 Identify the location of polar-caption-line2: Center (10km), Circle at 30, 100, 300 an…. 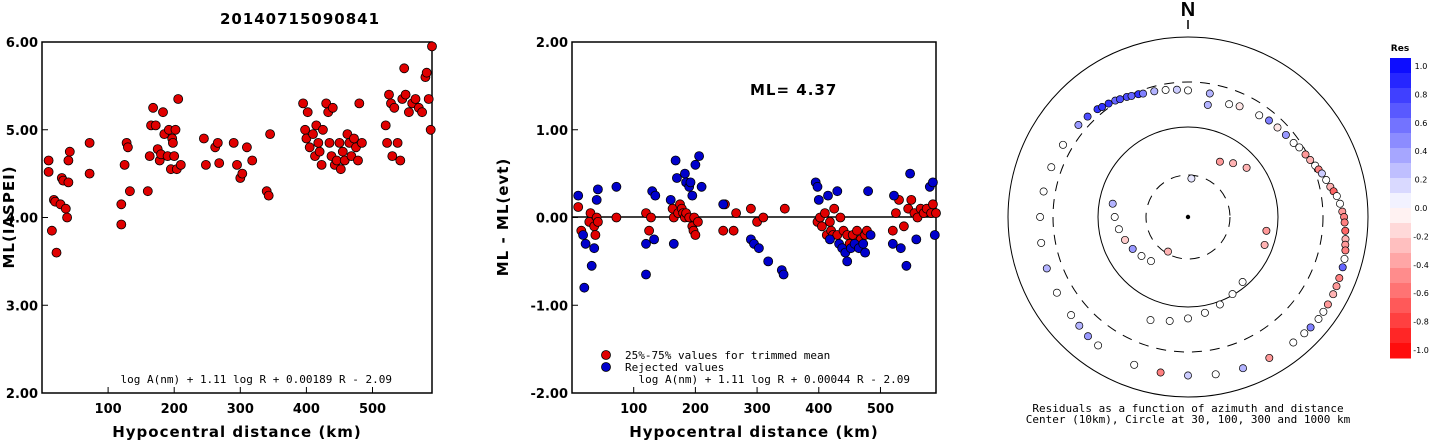
(1188, 419).